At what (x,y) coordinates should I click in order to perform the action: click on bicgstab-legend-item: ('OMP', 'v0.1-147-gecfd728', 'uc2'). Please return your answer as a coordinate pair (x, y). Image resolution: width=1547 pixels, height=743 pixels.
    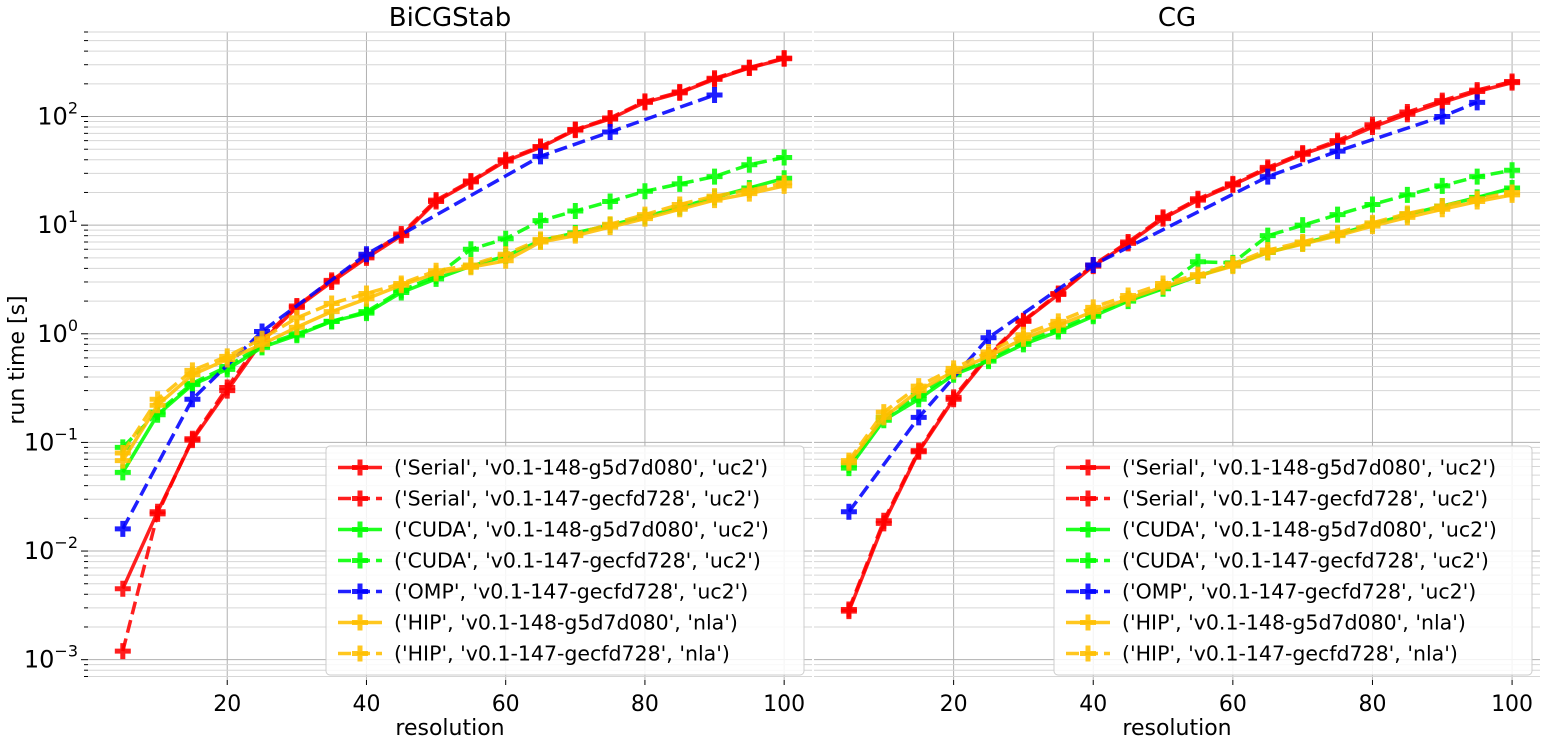
    Looking at the image, I should click on (543, 592).